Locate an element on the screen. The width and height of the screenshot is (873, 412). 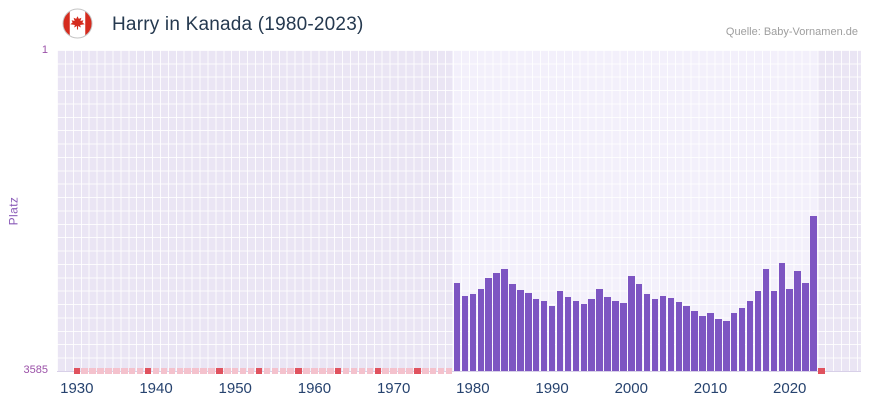
x-tick-1980: 1980 is located at coordinates (473, 388).